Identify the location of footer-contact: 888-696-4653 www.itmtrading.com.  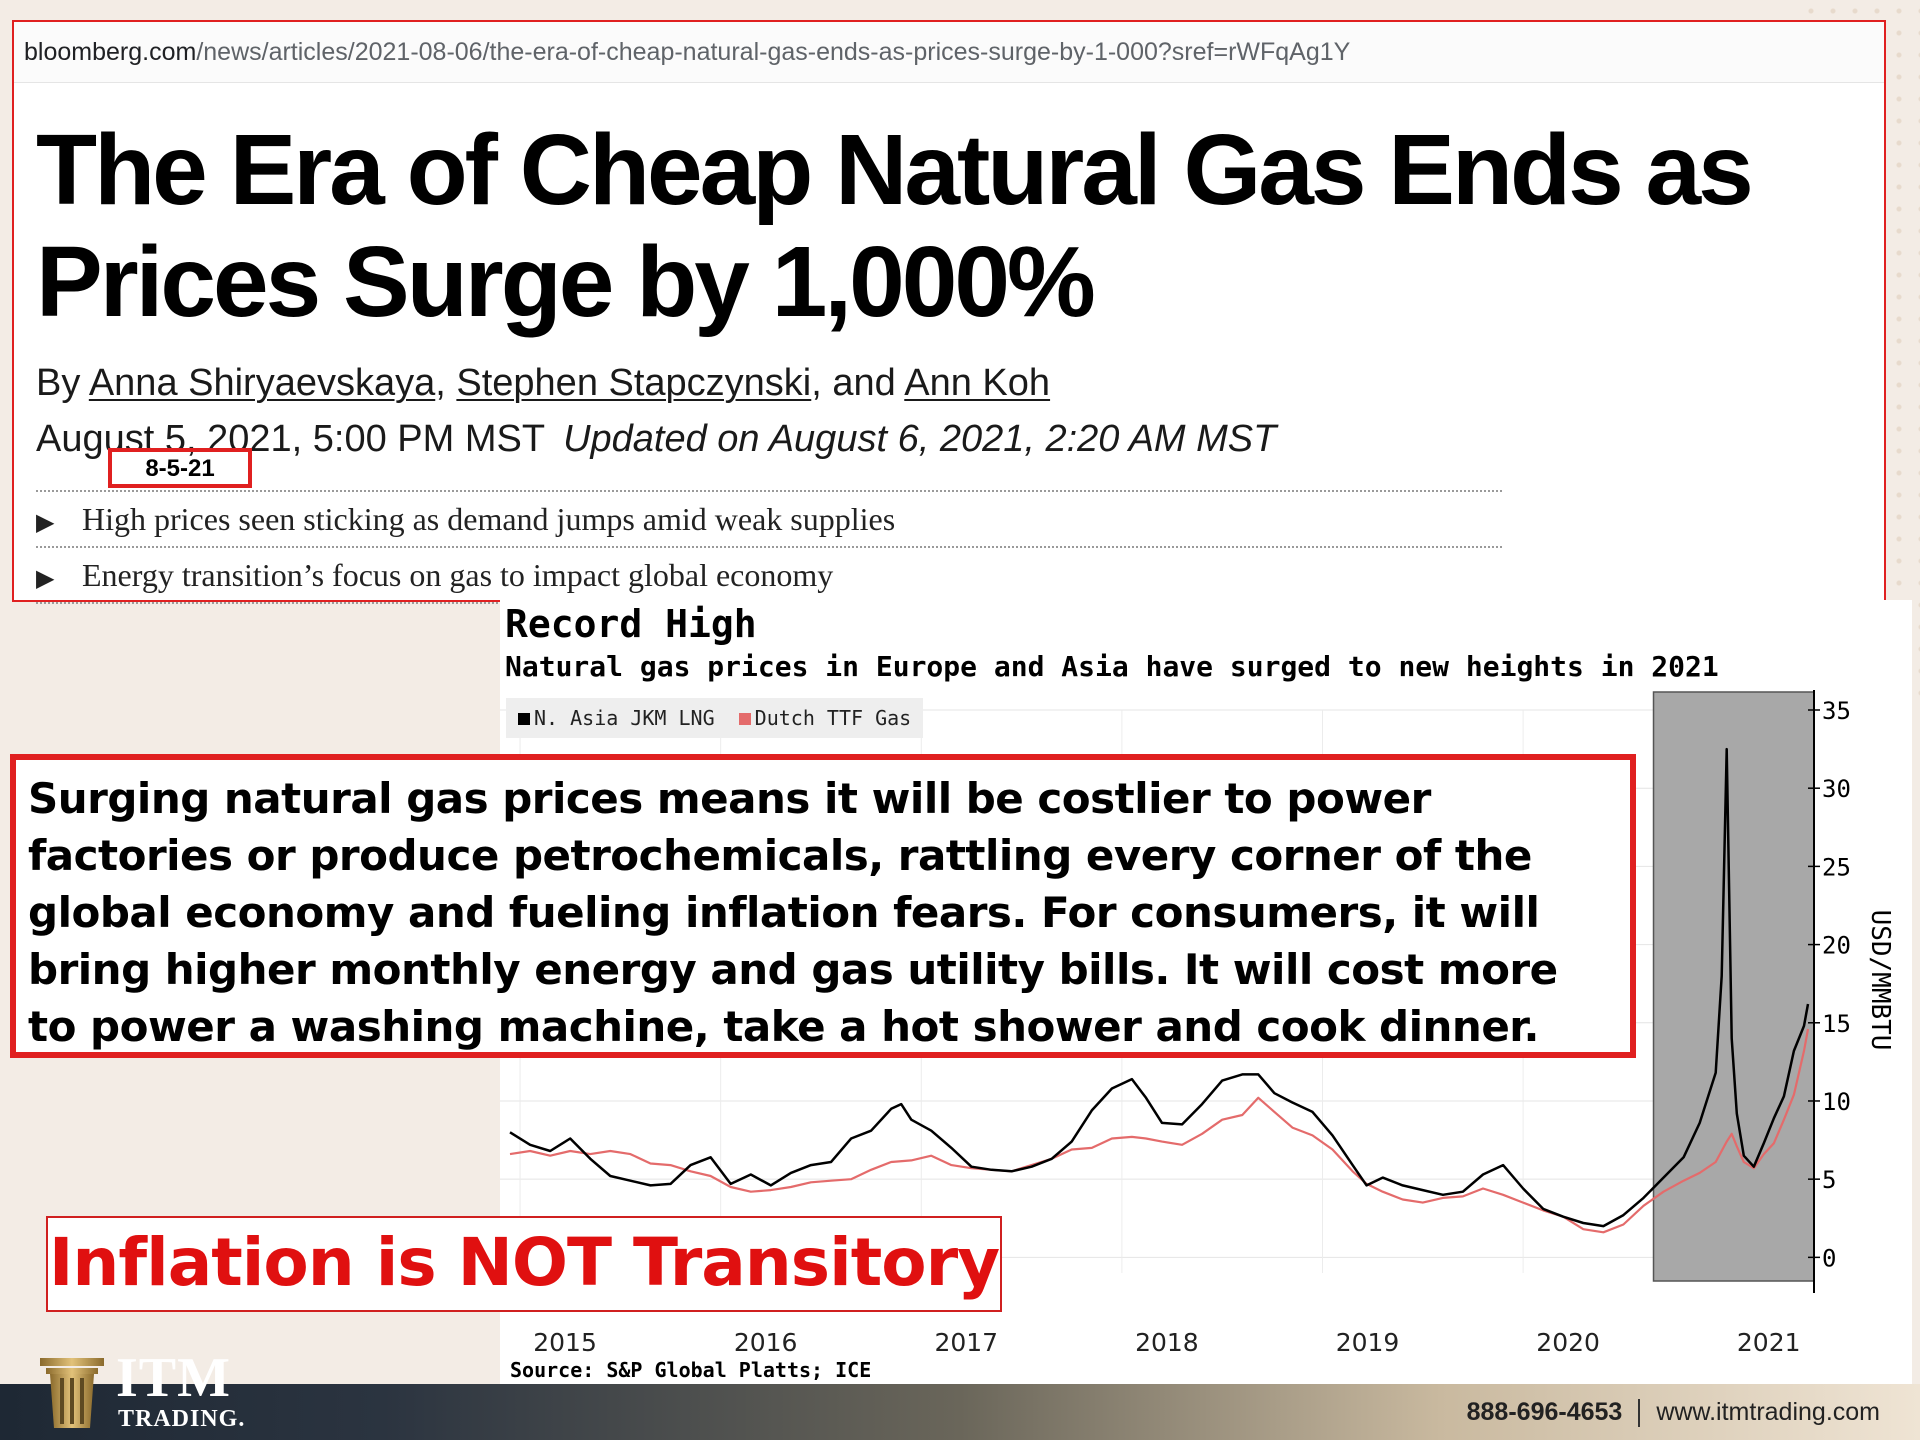
(1673, 1412).